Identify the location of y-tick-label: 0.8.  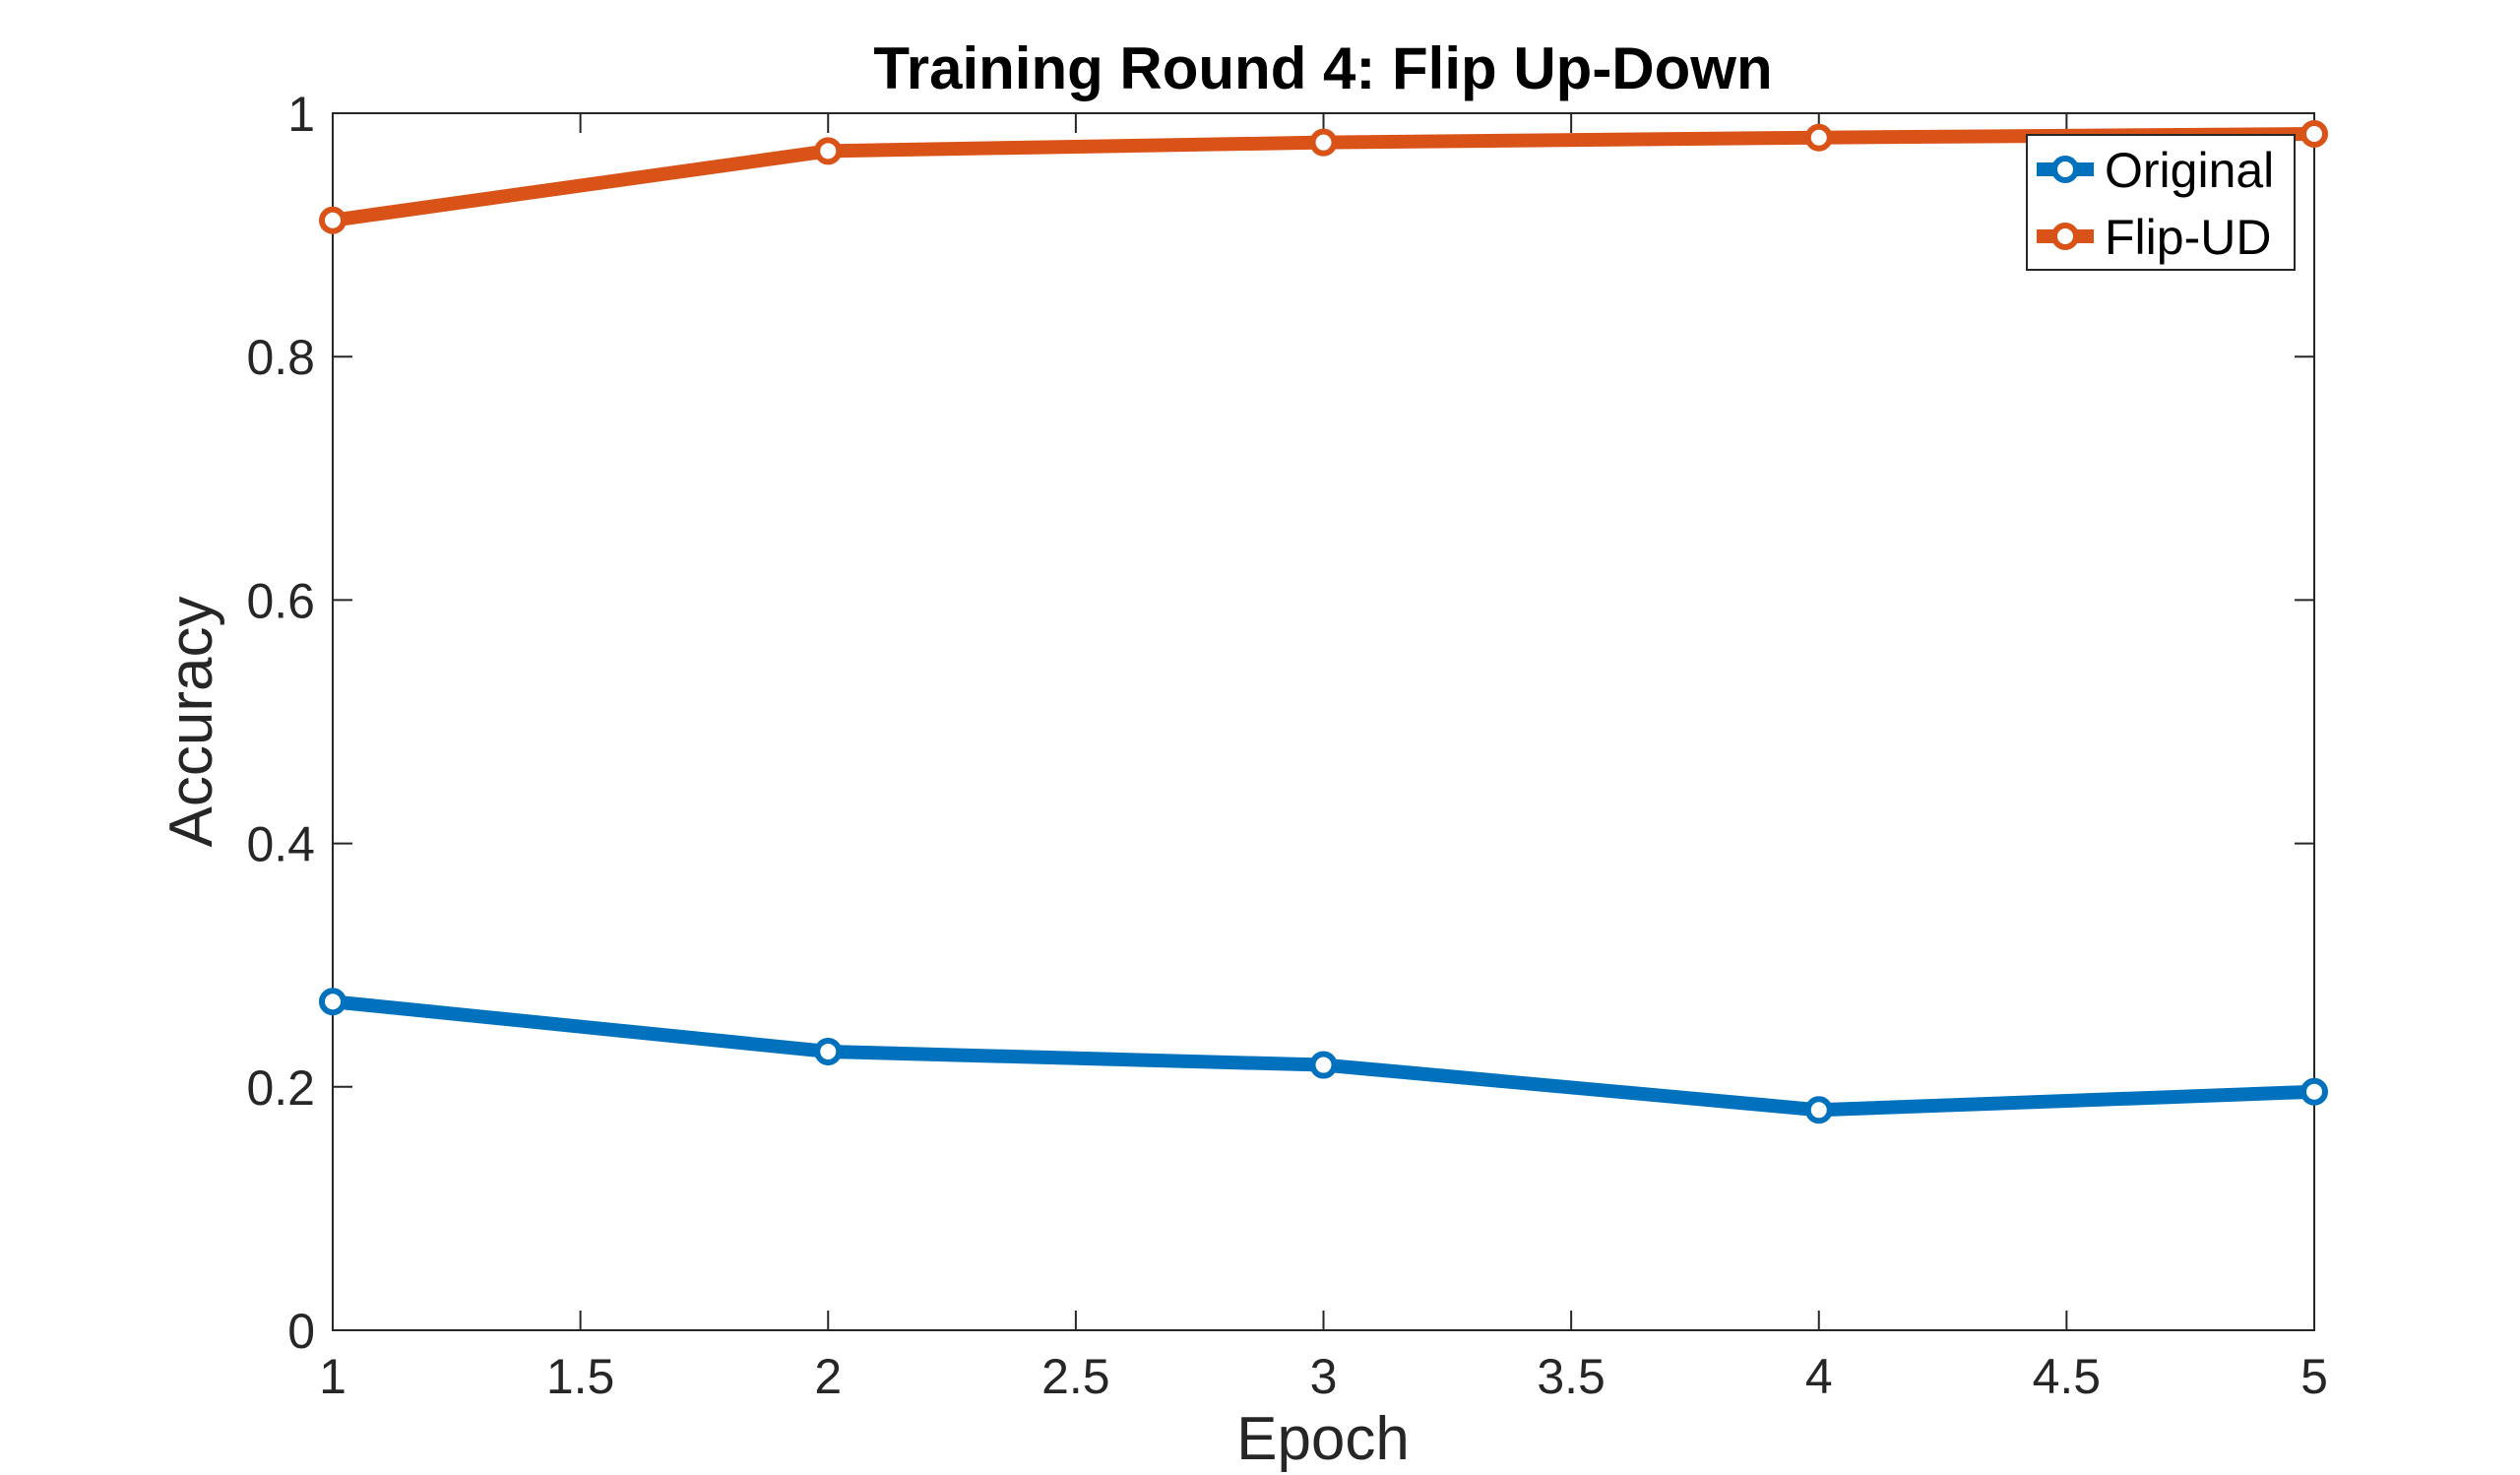
(280, 358).